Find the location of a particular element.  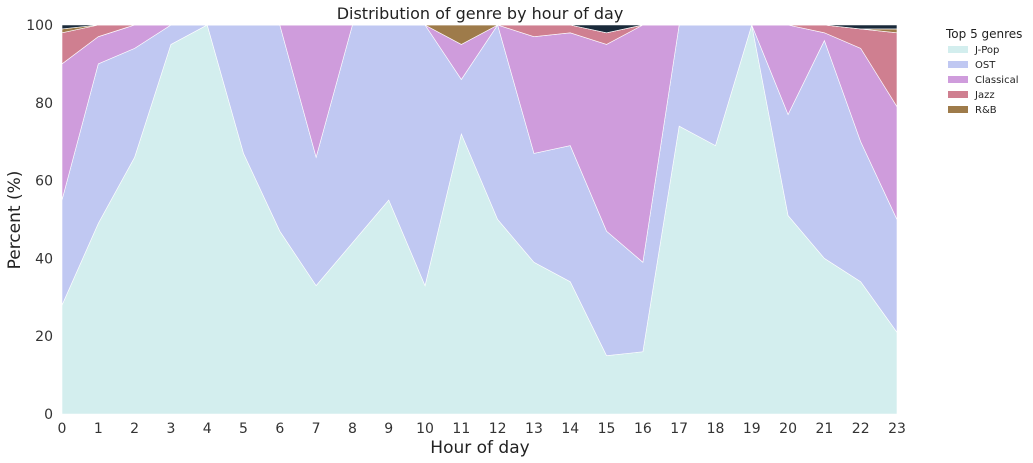

x-tick-label: 11 is located at coordinates (461, 429).